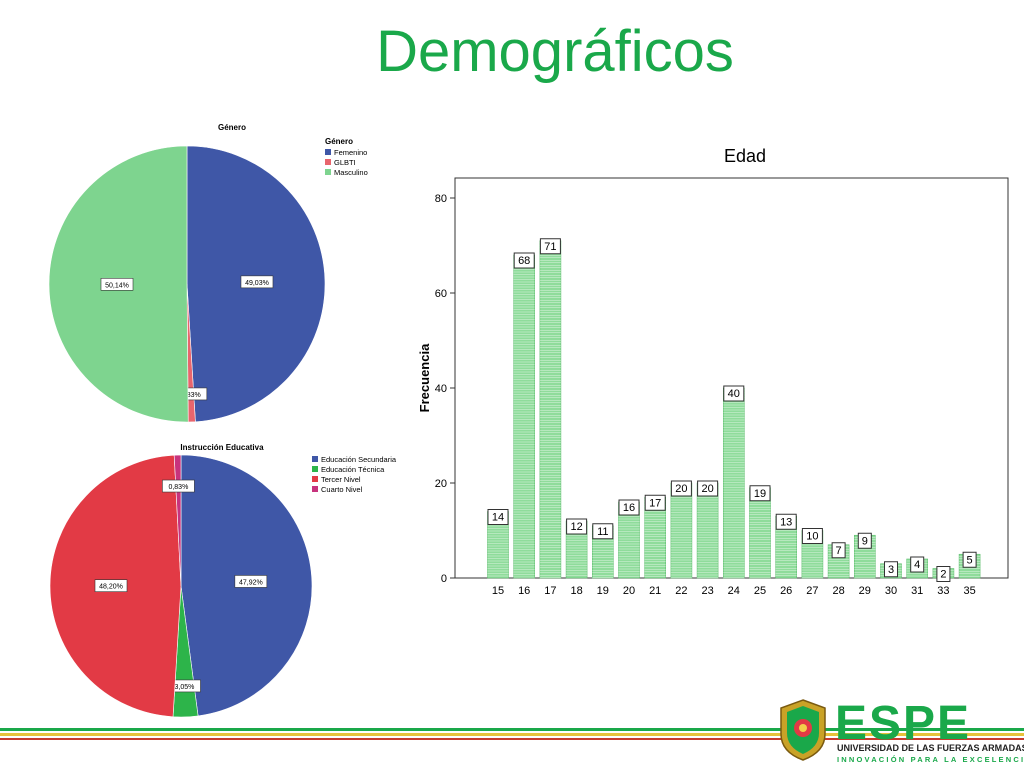  I want to click on bar-data-label: 5, so click(970, 560).